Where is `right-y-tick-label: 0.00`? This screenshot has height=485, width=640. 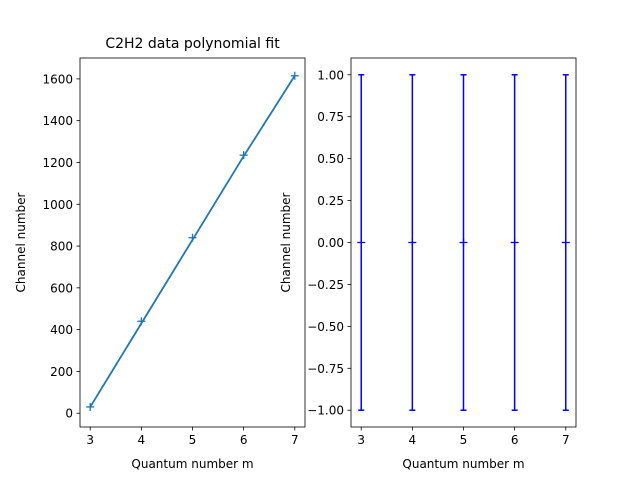 right-y-tick-label: 0.00 is located at coordinates (330, 243).